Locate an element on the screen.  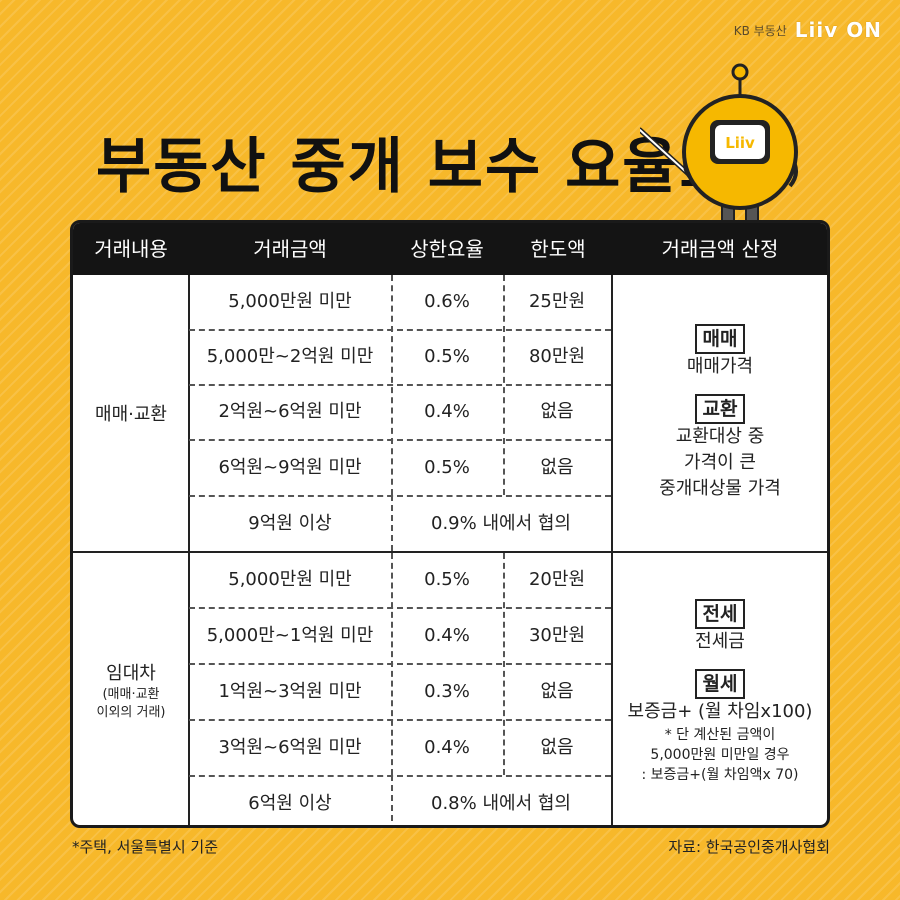
mascot-screen-text: Liiv is located at coordinates (740, 143).